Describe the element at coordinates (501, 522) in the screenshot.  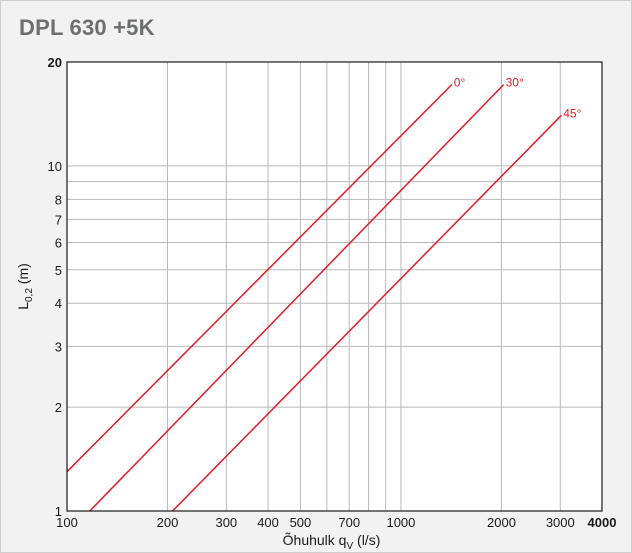
I see `x-tick-label: 2000` at that location.